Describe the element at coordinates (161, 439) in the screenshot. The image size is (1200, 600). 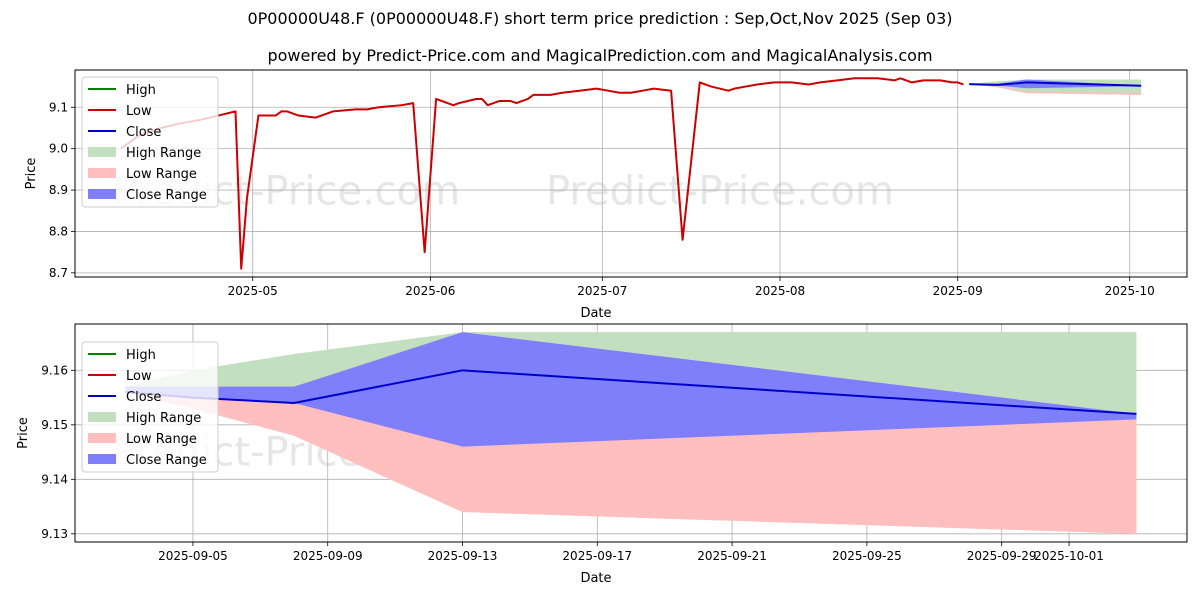
I see `bottom-legend-label: Low Range` at that location.